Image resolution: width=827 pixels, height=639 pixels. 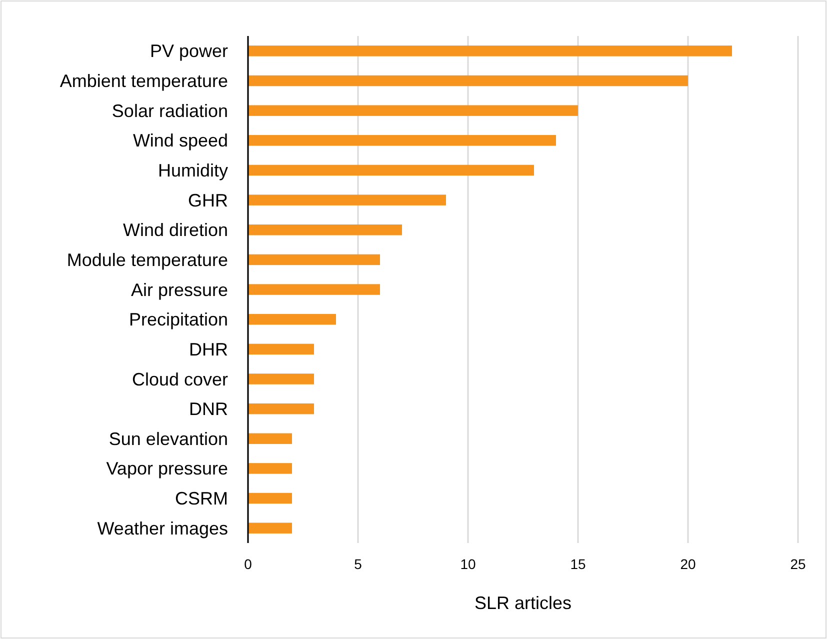 I want to click on y-tick-label: Cloud cover, so click(x=180, y=379).